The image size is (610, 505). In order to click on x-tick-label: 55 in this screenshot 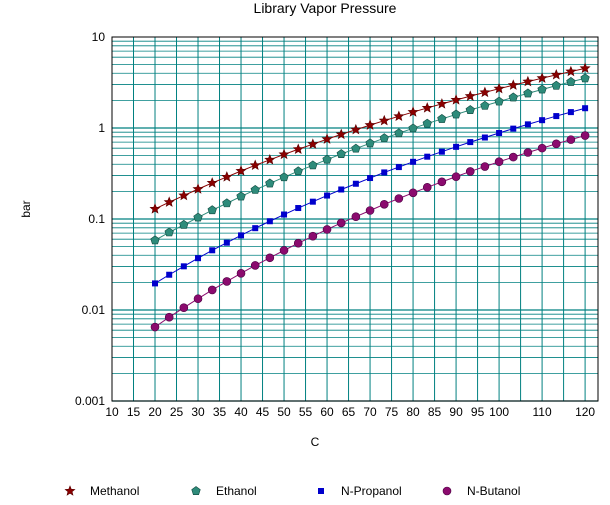, I will do `click(306, 412)`.